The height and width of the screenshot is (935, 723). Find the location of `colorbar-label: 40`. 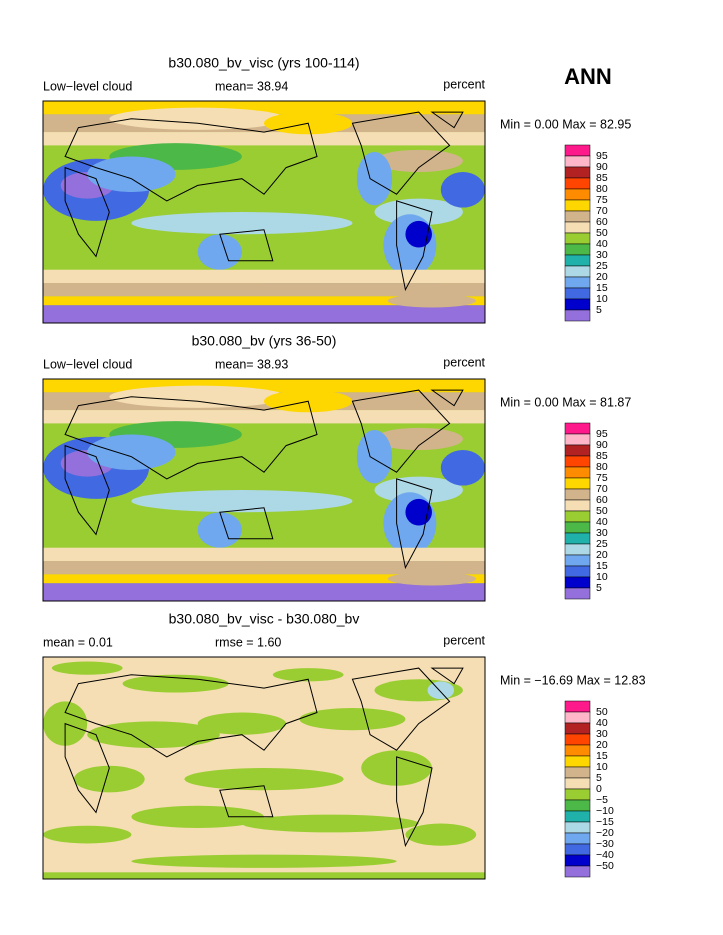

colorbar-label: 40 is located at coordinates (602, 723).